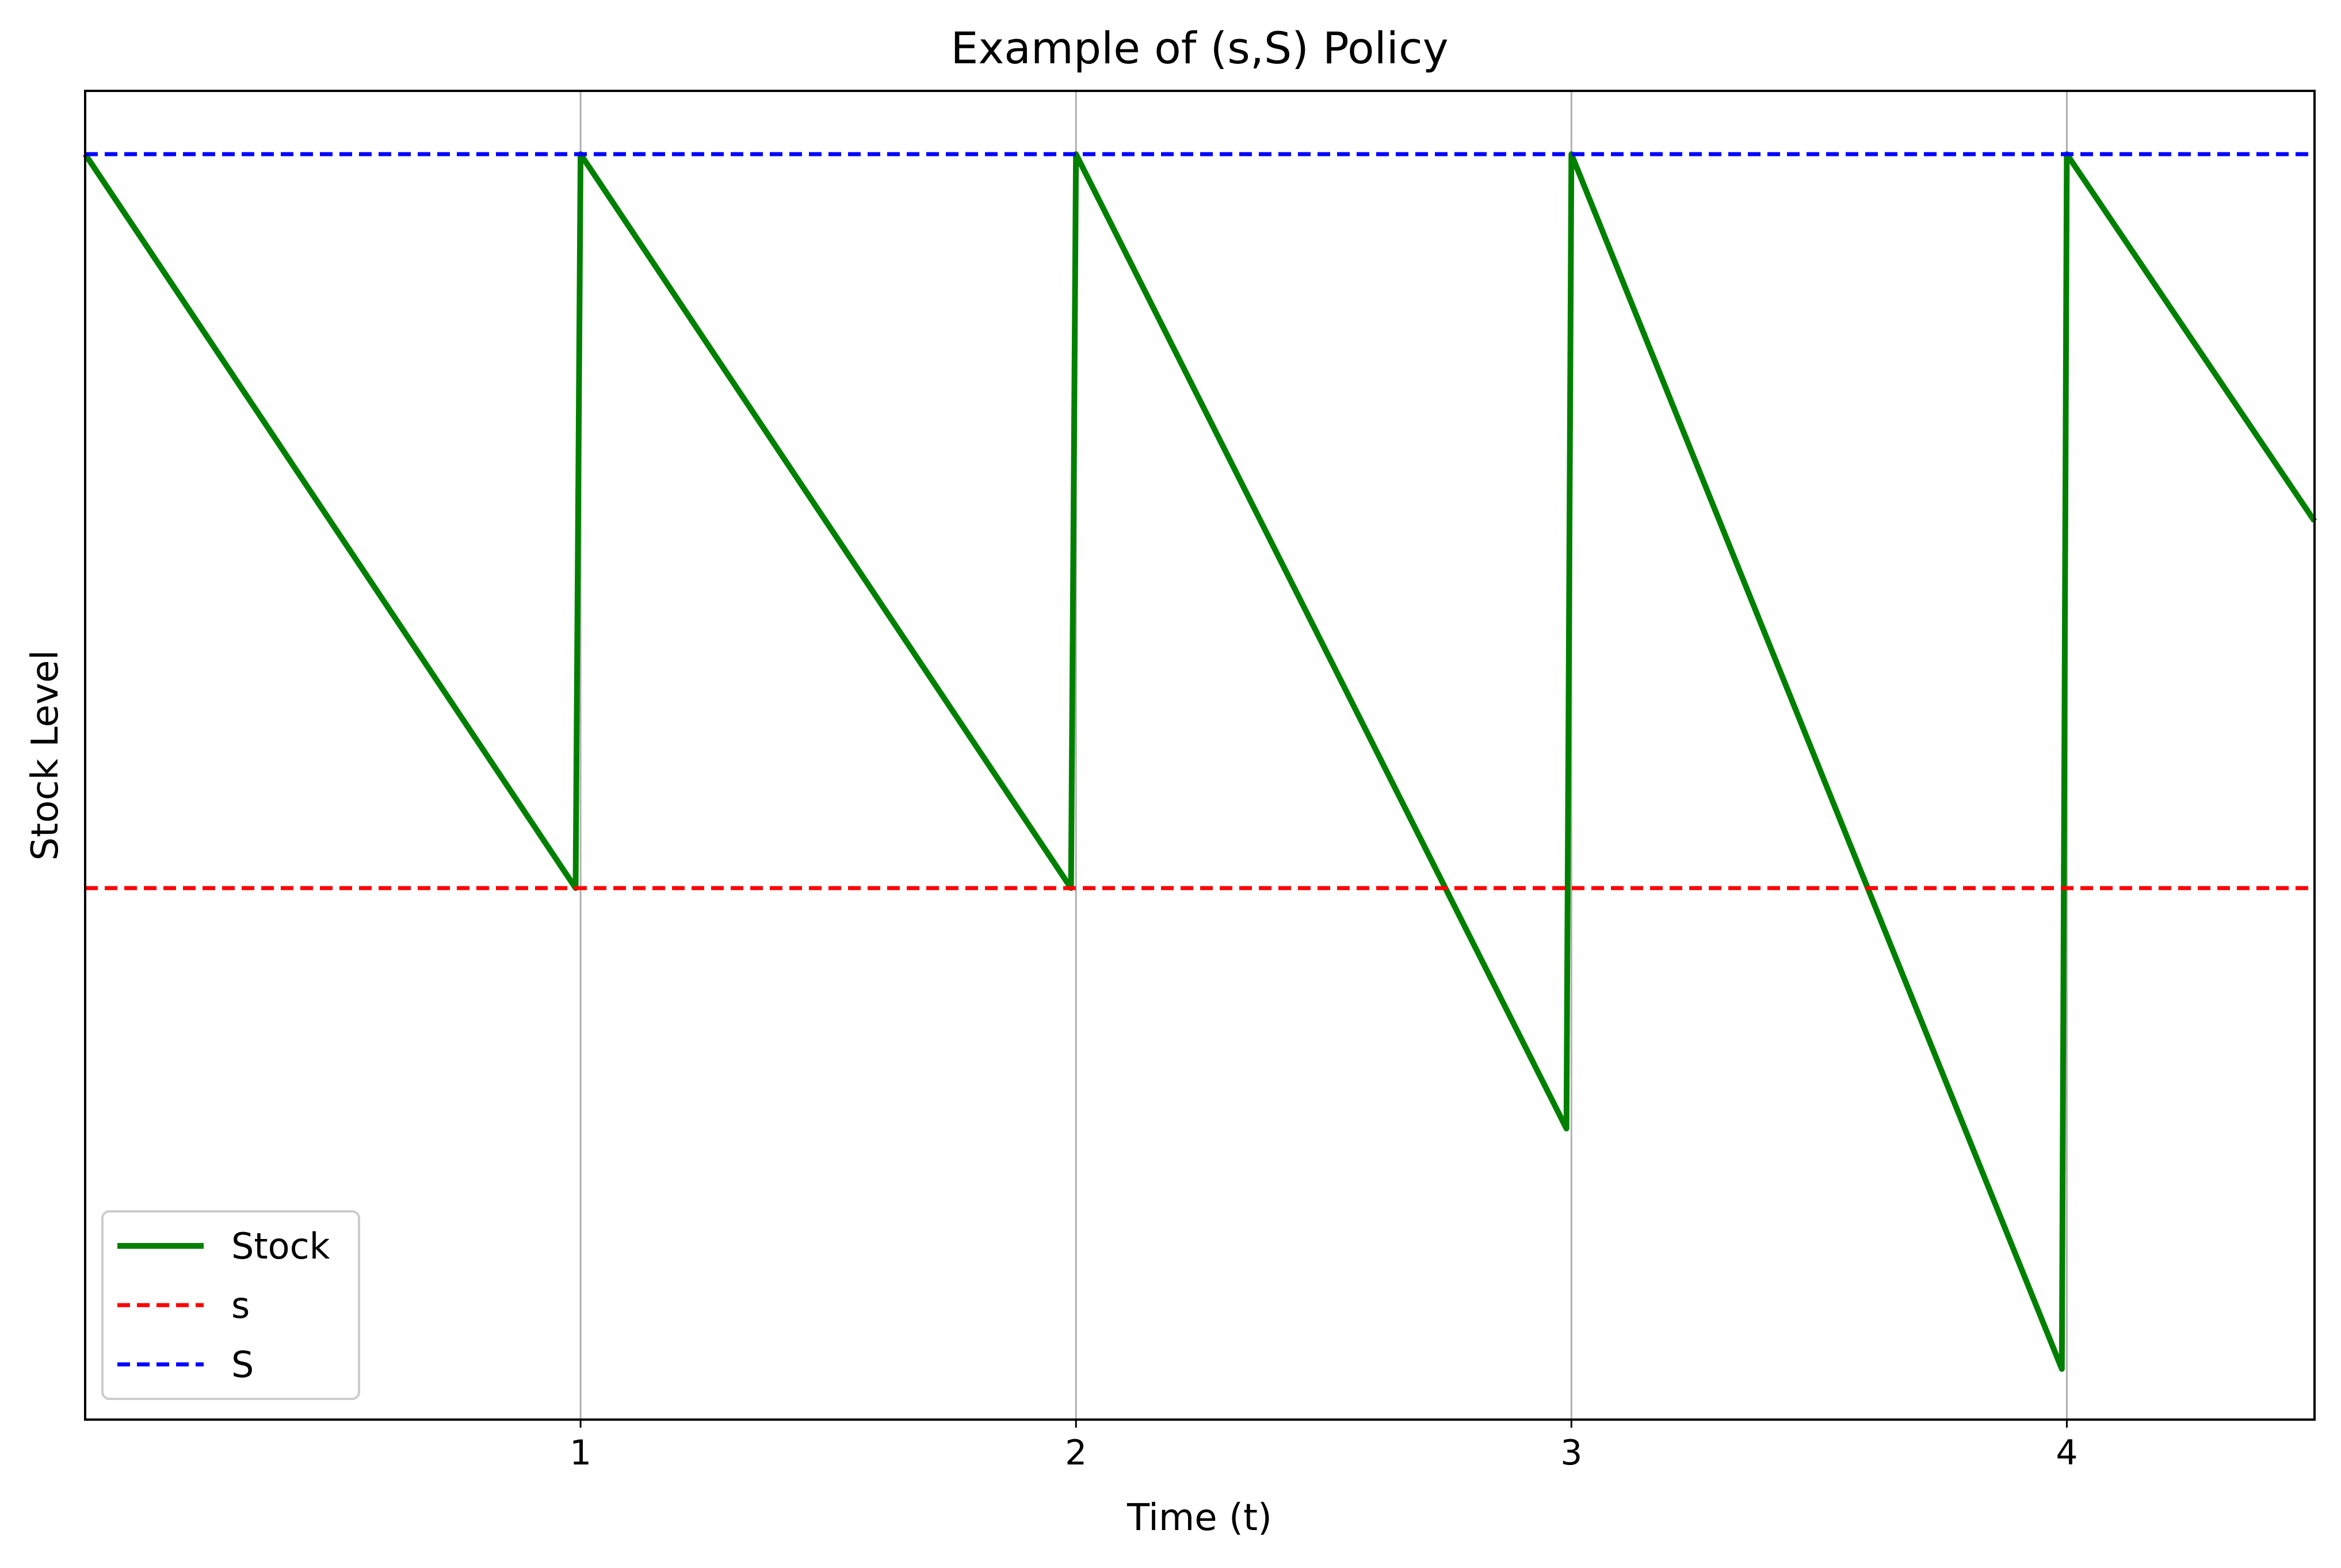  Describe the element at coordinates (45, 755) in the screenshot. I see `y-axis-label: Stock Level` at that location.